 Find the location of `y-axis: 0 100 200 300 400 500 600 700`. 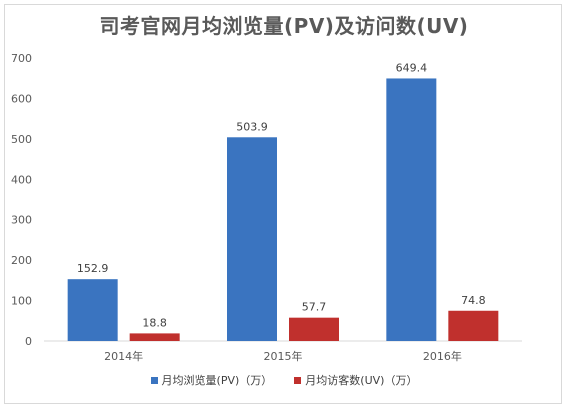

y-axis: 0 100 200 300 400 500 600 700 is located at coordinates (21, 200).